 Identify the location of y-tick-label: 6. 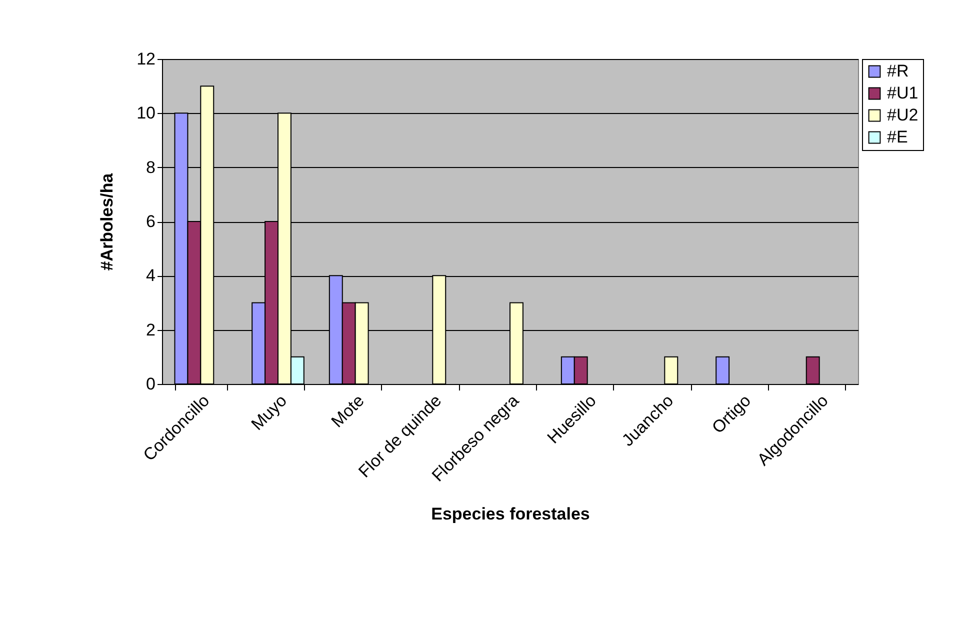
(151, 221).